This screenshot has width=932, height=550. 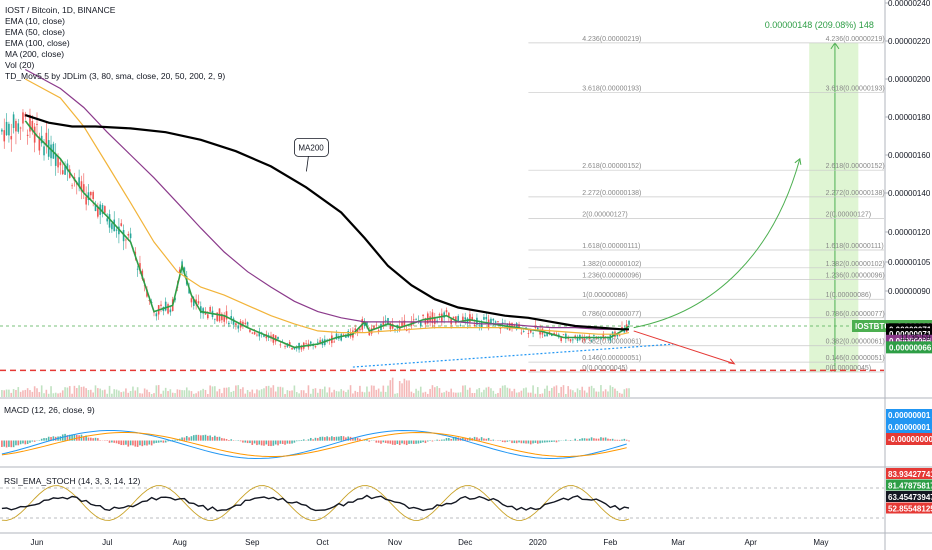 What do you see at coordinates (35, 32) in the screenshot?
I see `indicator-ema50: EMA (50, close)` at bounding box center [35, 32].